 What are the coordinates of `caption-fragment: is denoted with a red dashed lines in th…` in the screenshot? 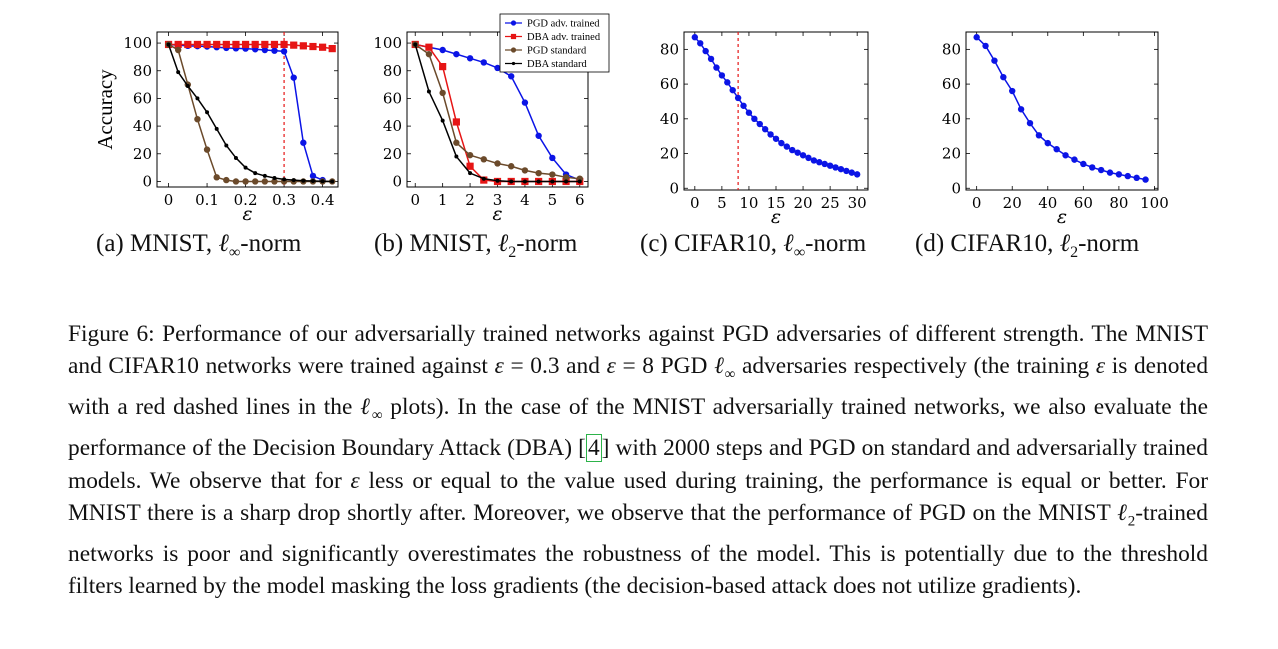 It's located at (638, 387).